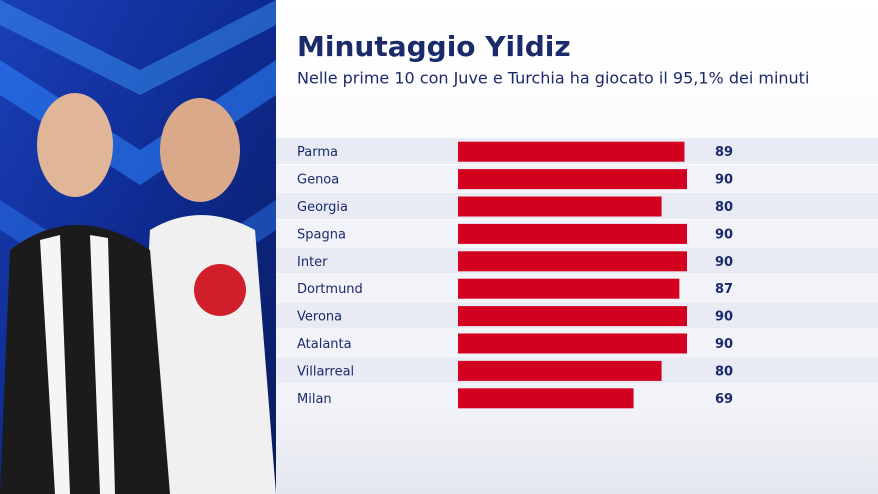  What do you see at coordinates (322, 207) in the screenshot?
I see `category-label: Georgia` at bounding box center [322, 207].